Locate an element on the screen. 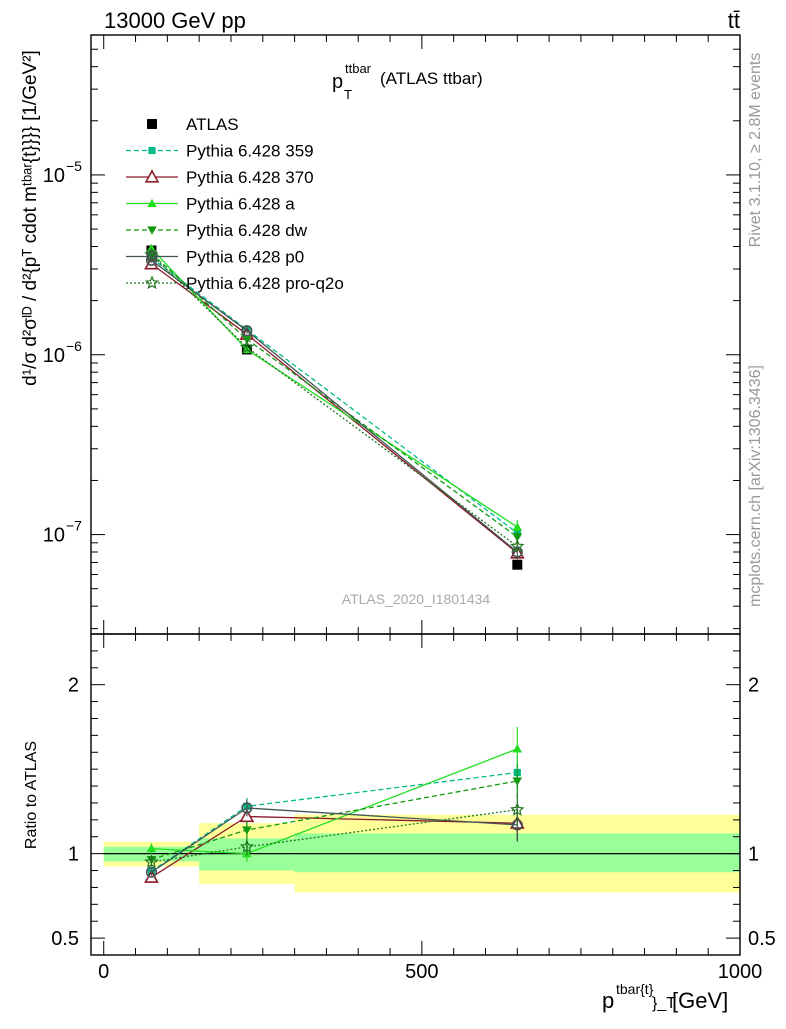  main-ytick-label-0: 10 is located at coordinates (54, 176).